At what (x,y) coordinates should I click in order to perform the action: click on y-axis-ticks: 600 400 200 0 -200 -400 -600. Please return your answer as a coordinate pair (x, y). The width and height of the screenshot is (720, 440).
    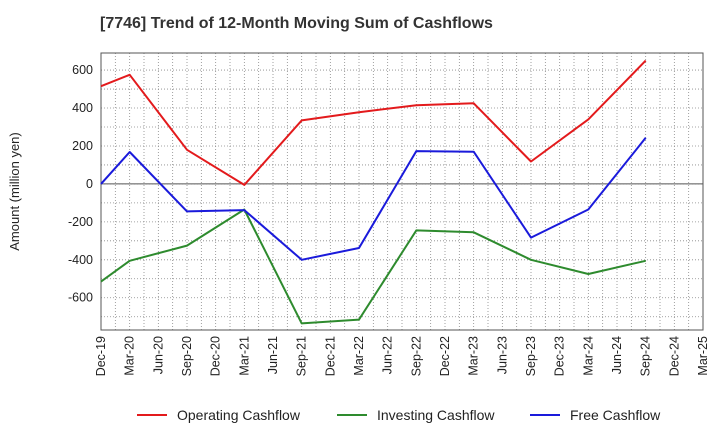
    Looking at the image, I should click on (80, 184).